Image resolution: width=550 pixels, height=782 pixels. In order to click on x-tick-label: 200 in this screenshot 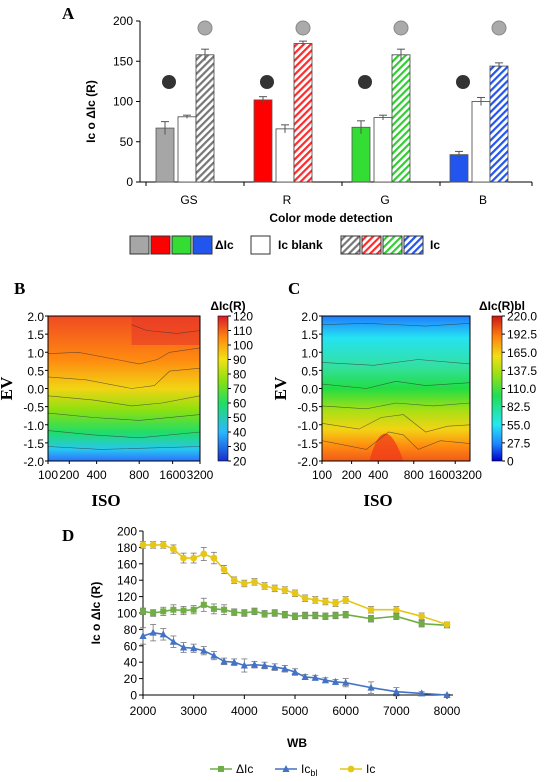, I will do `click(69, 475)`.